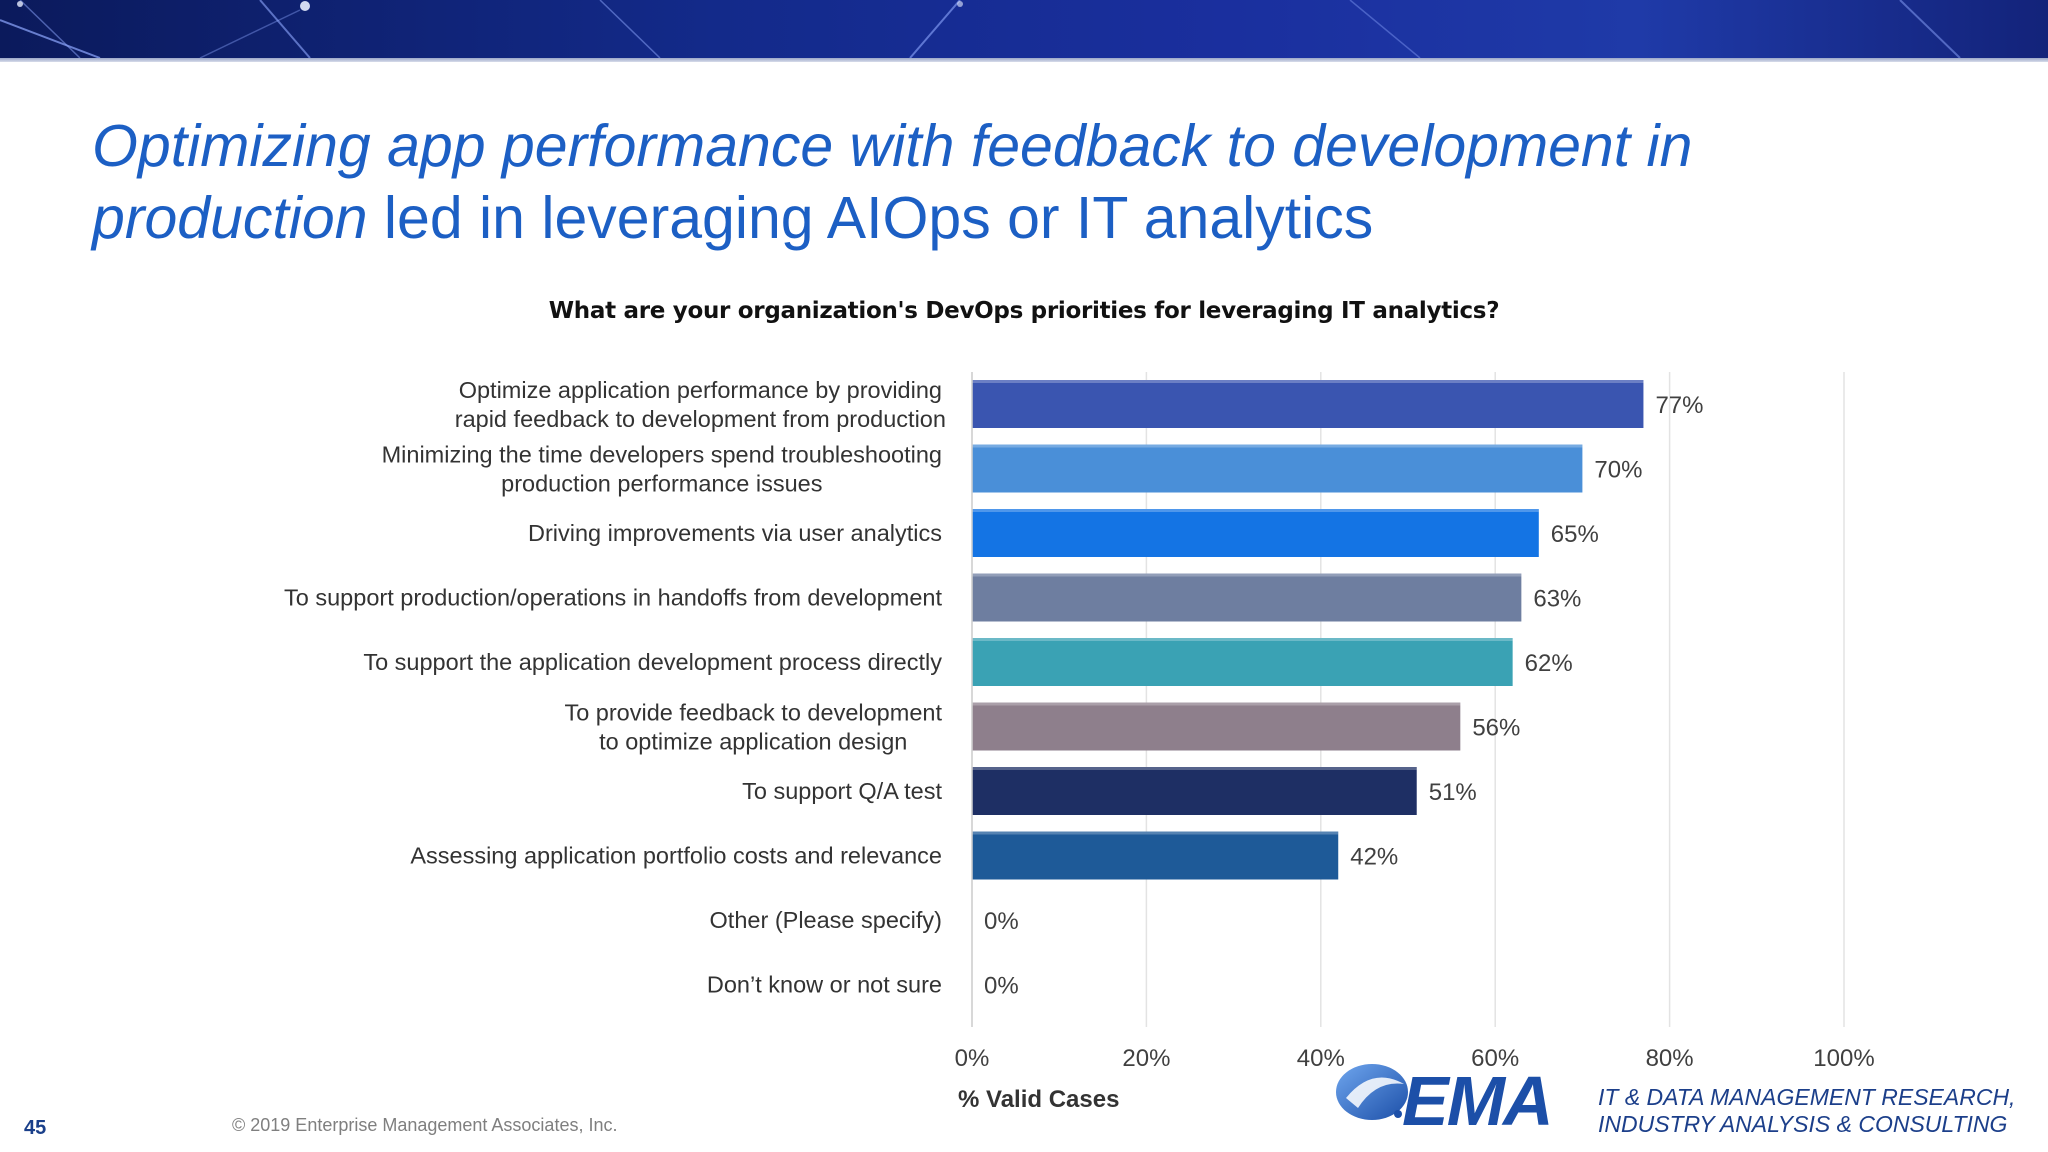 This screenshot has height=1152, width=2048. What do you see at coordinates (1575, 534) in the screenshot?
I see `data-label: 65%` at bounding box center [1575, 534].